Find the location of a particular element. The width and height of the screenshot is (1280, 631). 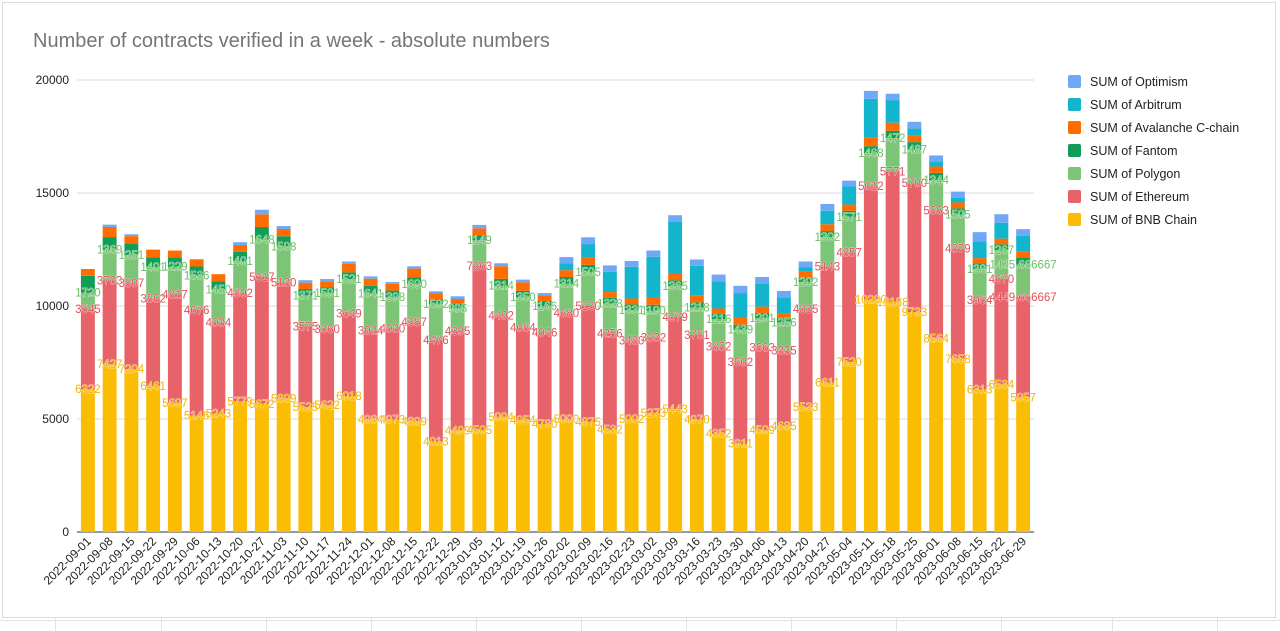

legend-item: SUM of Polygon is located at coordinates (1153, 173).